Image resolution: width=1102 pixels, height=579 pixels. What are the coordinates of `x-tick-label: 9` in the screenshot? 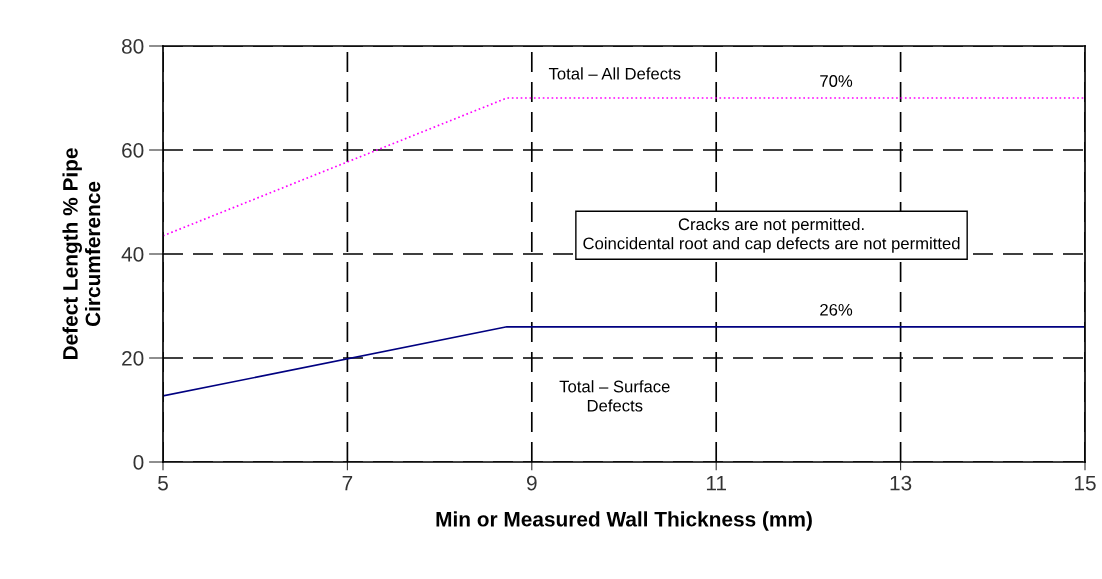 It's located at (531, 483).